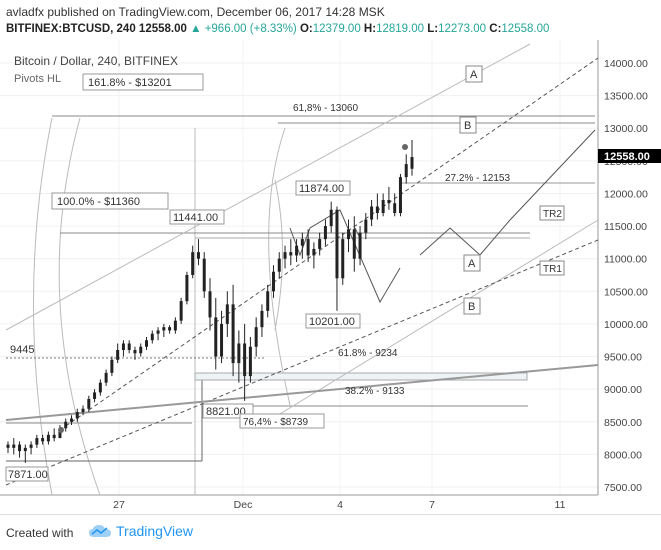 The width and height of the screenshot is (661, 550). Describe the element at coordinates (321, 189) in the screenshot. I see `pivot-11874-label: 11874.00` at that location.